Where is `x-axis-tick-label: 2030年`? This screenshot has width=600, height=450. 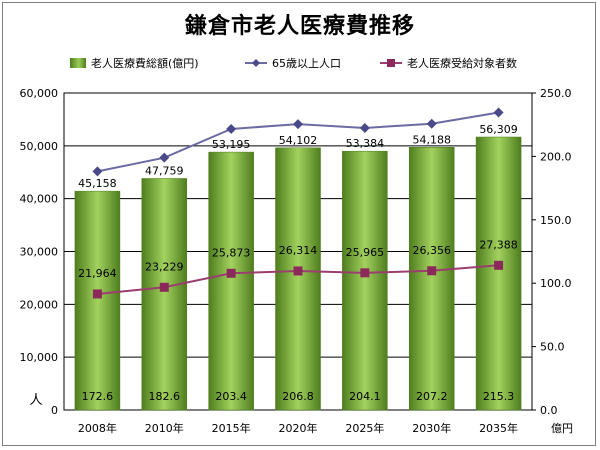
x-axis-tick-label: 2030年 is located at coordinates (431, 428).